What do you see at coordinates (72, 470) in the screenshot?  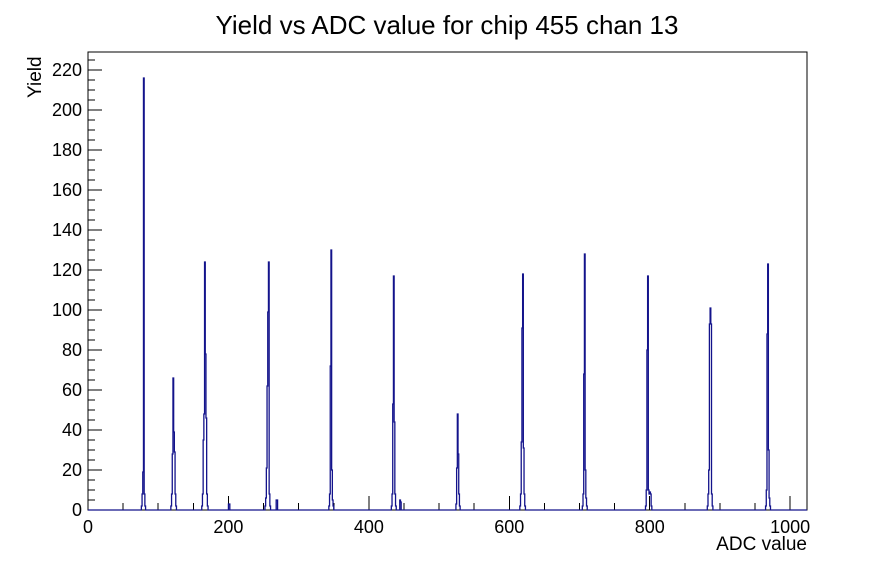 I see `y-tick-label: 20` at bounding box center [72, 470].